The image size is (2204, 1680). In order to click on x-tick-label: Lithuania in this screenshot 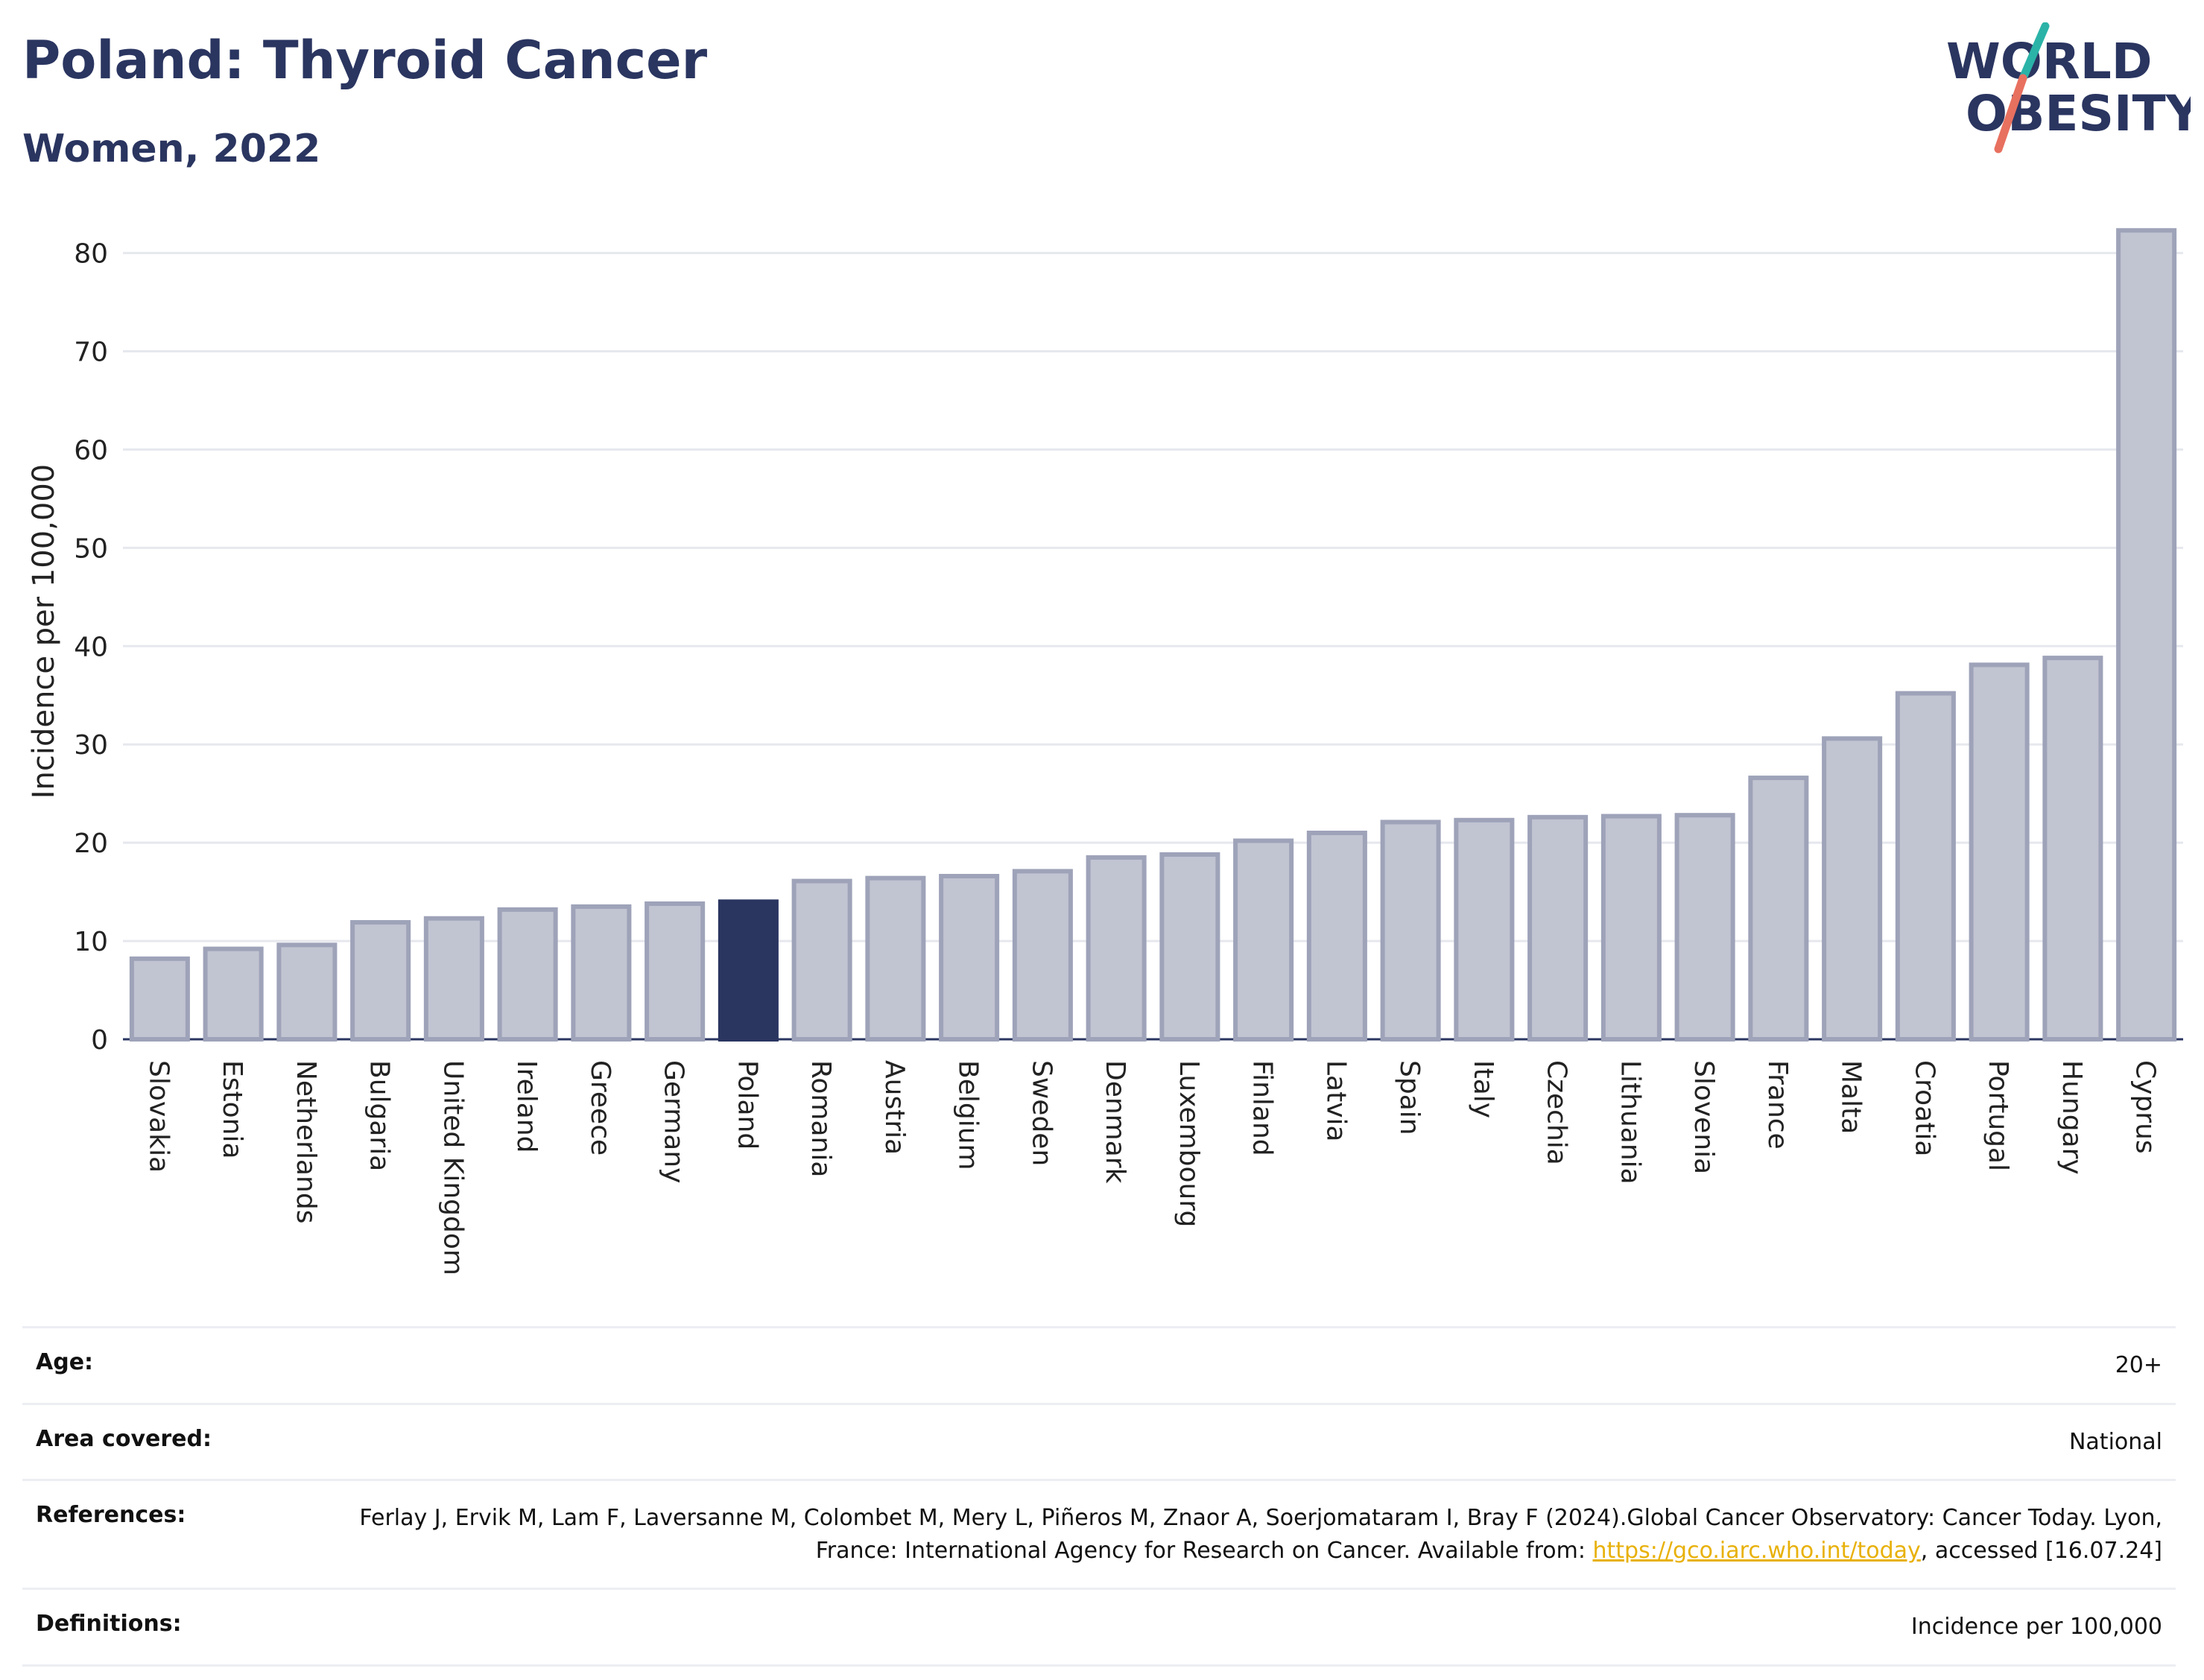, I will do `click(1630, 1122)`.